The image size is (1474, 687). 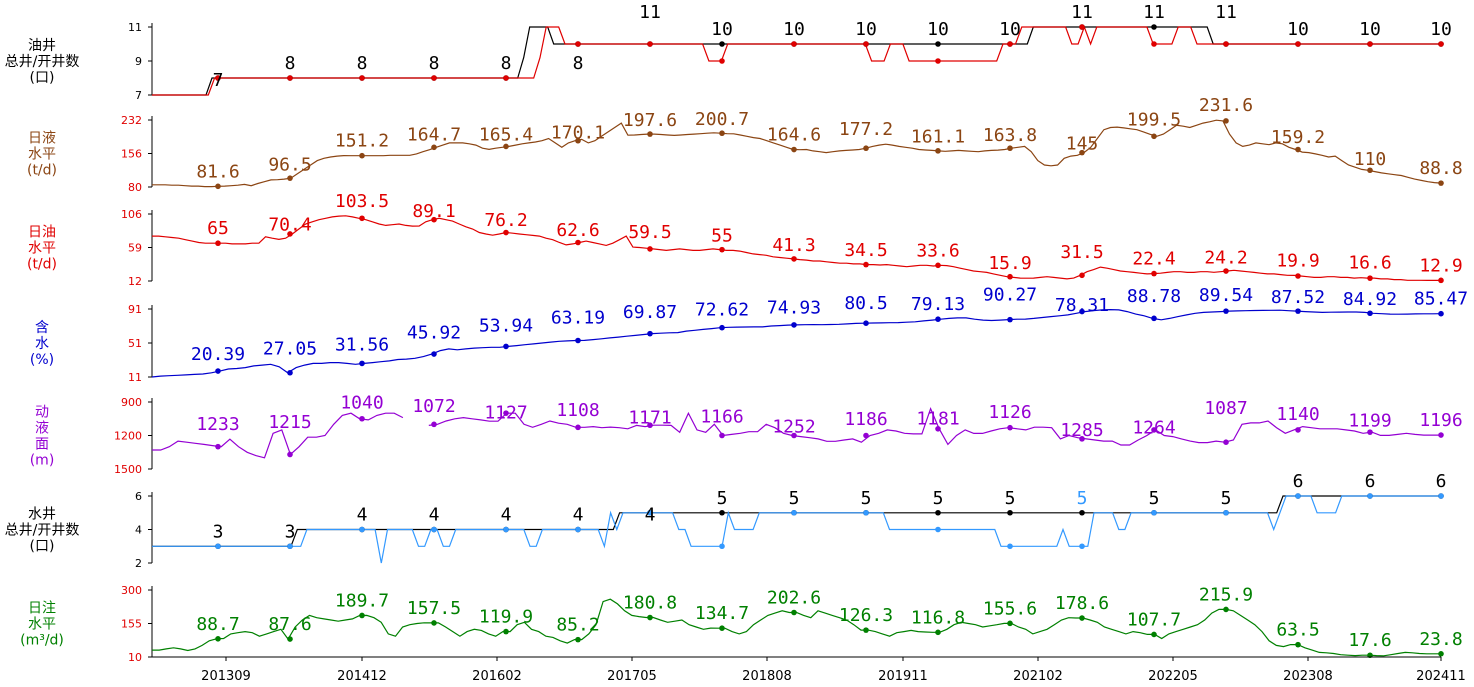 I want to click on x-tick-label: 202308, so click(x=1308, y=676).